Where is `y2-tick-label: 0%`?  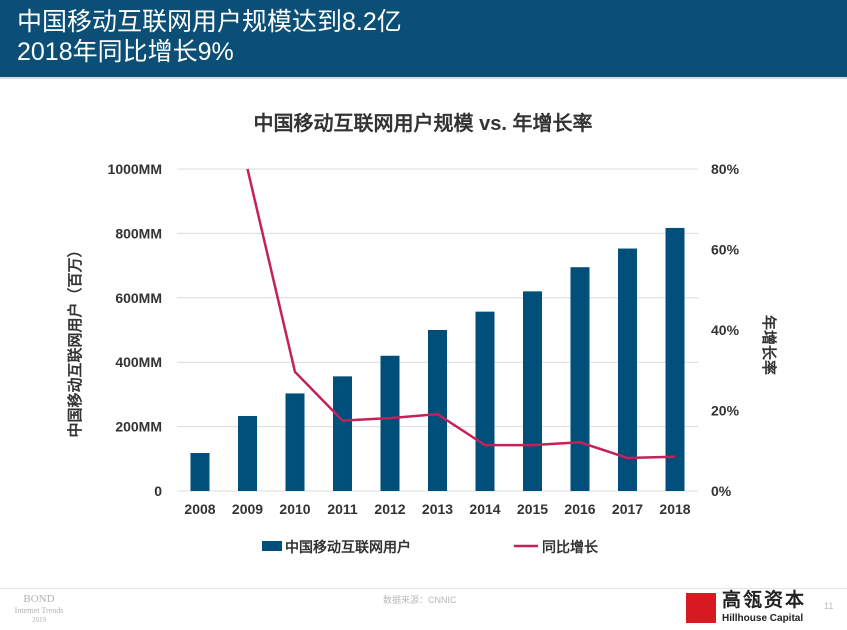 y2-tick-label: 0% is located at coordinates (721, 491).